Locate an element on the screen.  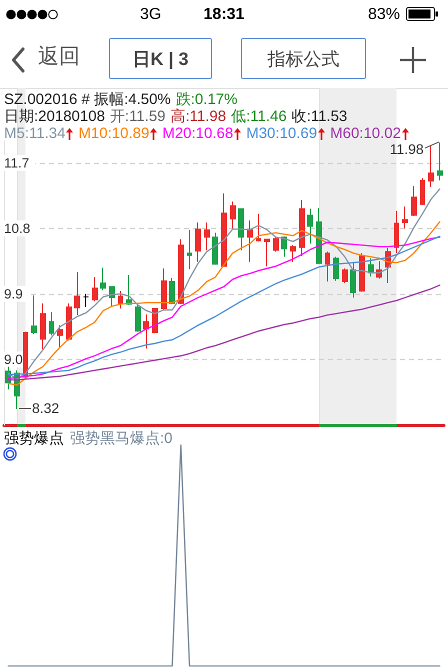
text: 83% is located at coordinates (384, 15).